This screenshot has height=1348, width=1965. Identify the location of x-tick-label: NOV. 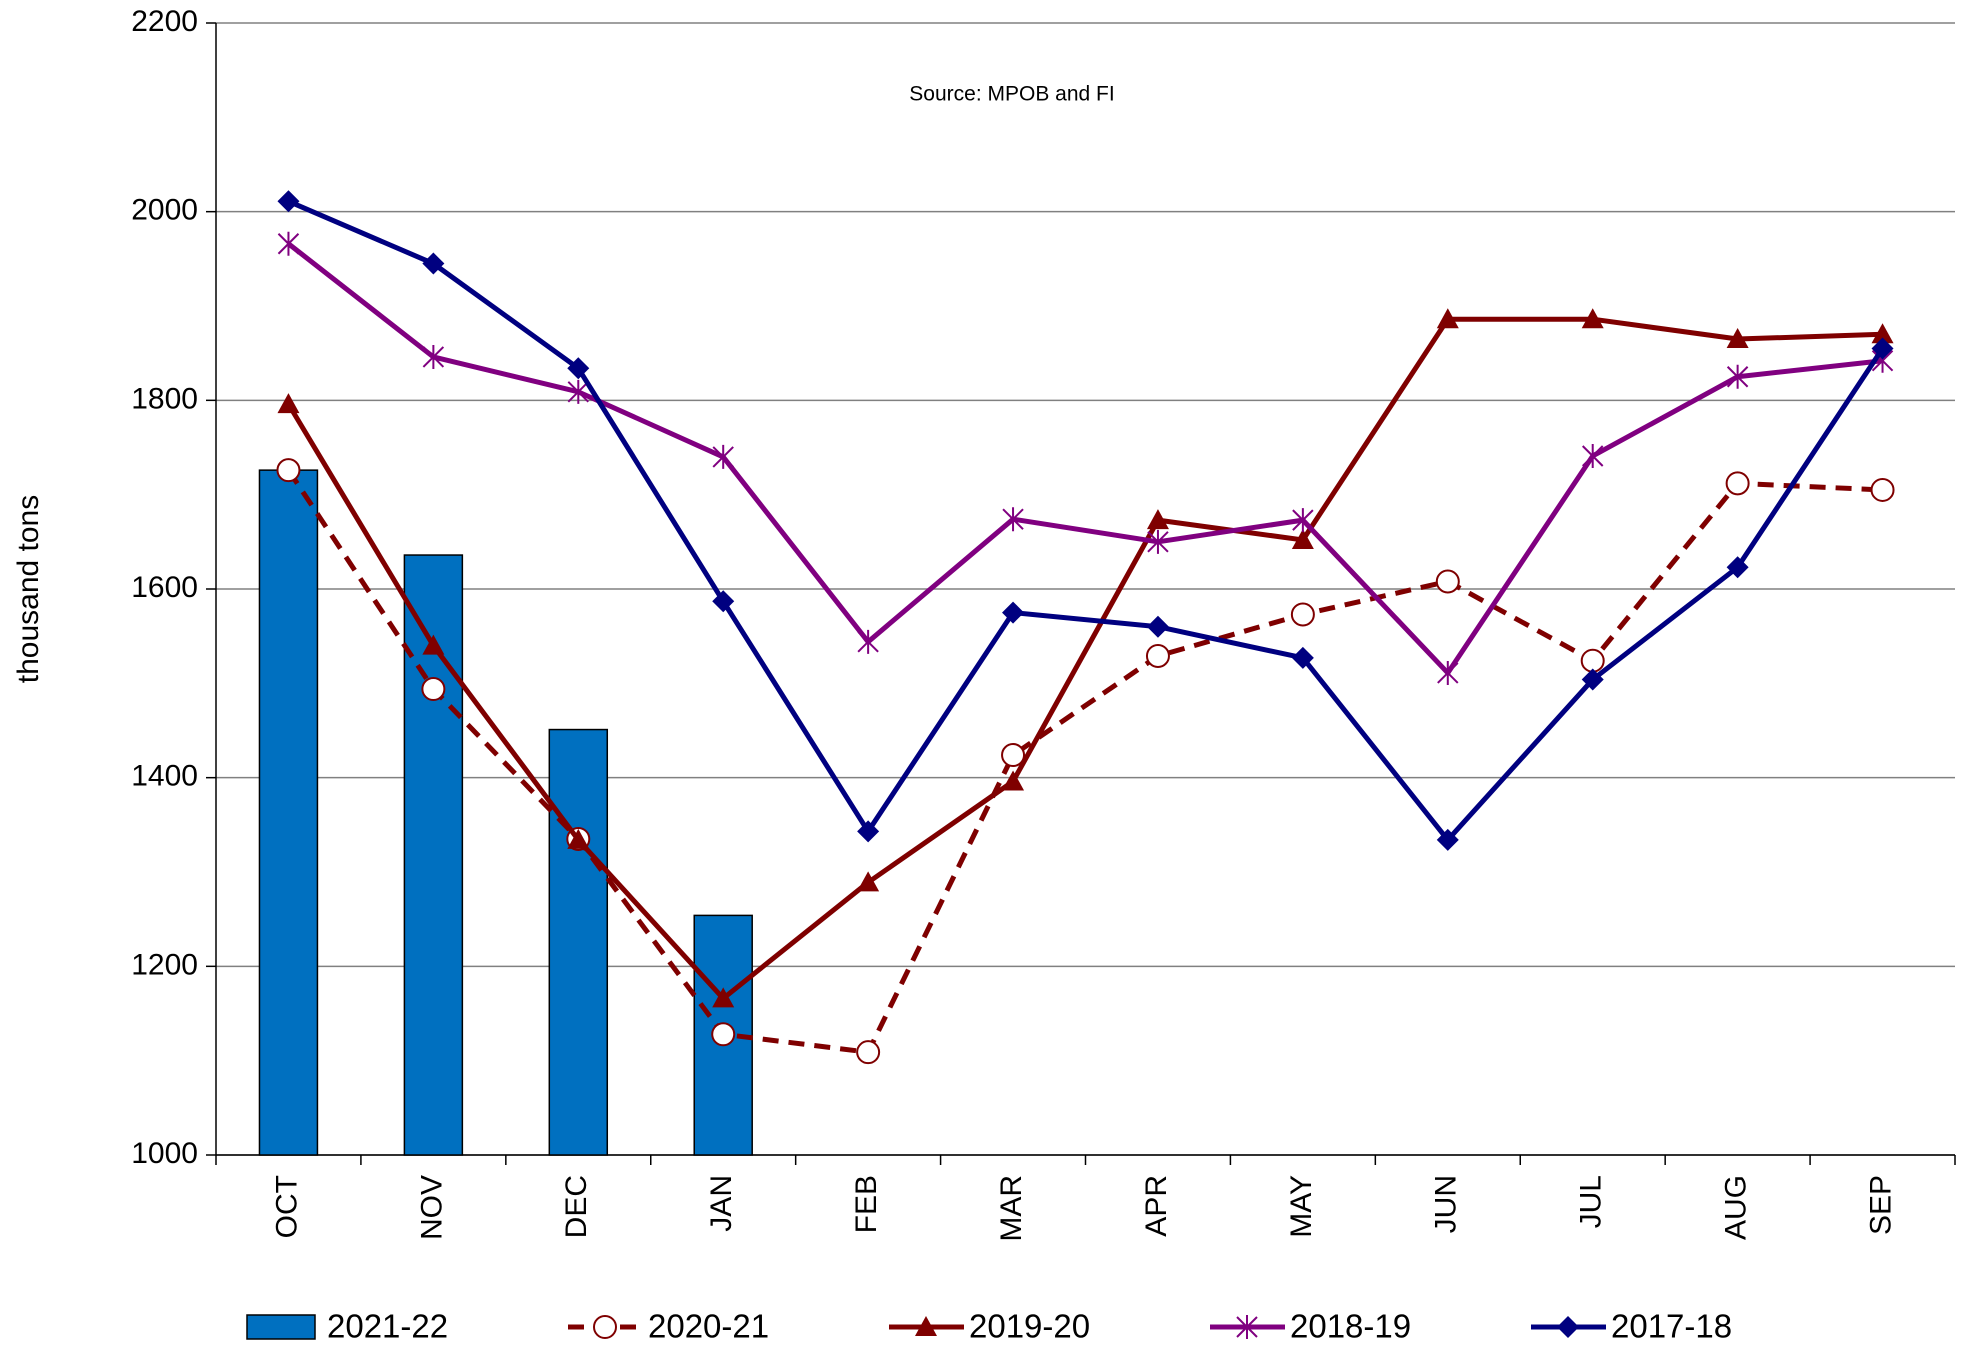
(431, 1207).